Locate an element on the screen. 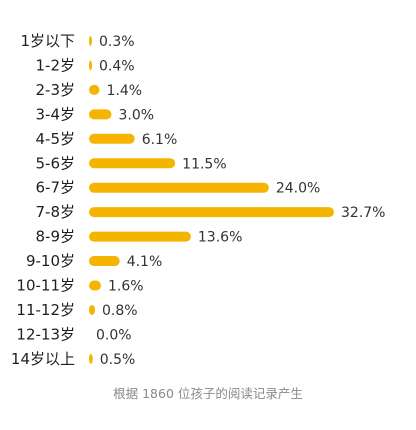  category-label: 1岁以下 is located at coordinates (47, 41).